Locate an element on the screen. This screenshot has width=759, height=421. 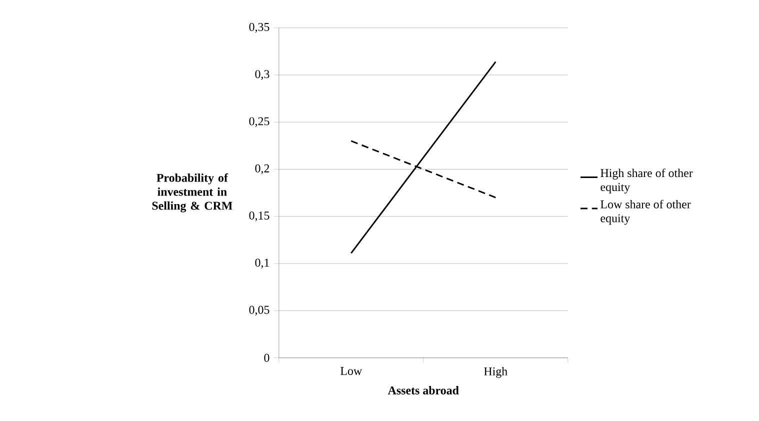
legend-label: High share of other equity is located at coordinates (646, 181).